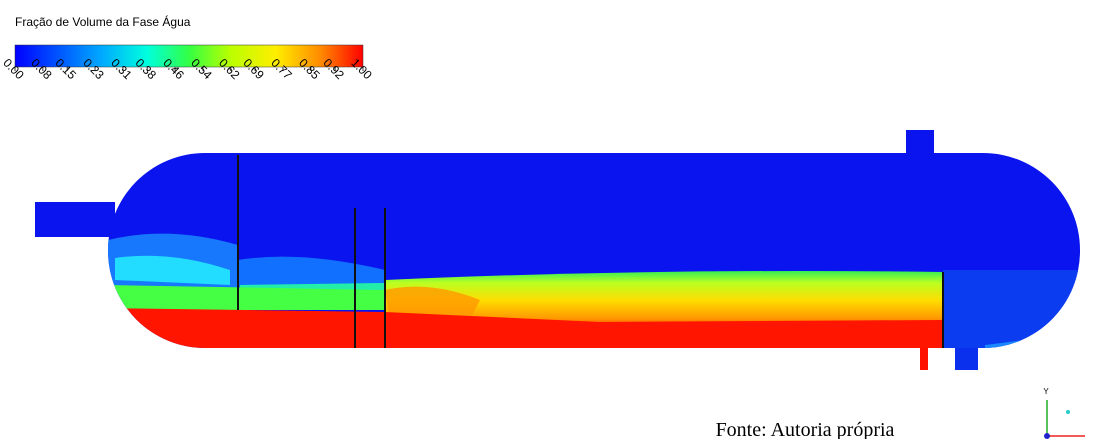 This screenshot has width=1094, height=444. What do you see at coordinates (103, 21) in the screenshot?
I see `colorbar-title: Fração de Volume da Fase Água` at bounding box center [103, 21].